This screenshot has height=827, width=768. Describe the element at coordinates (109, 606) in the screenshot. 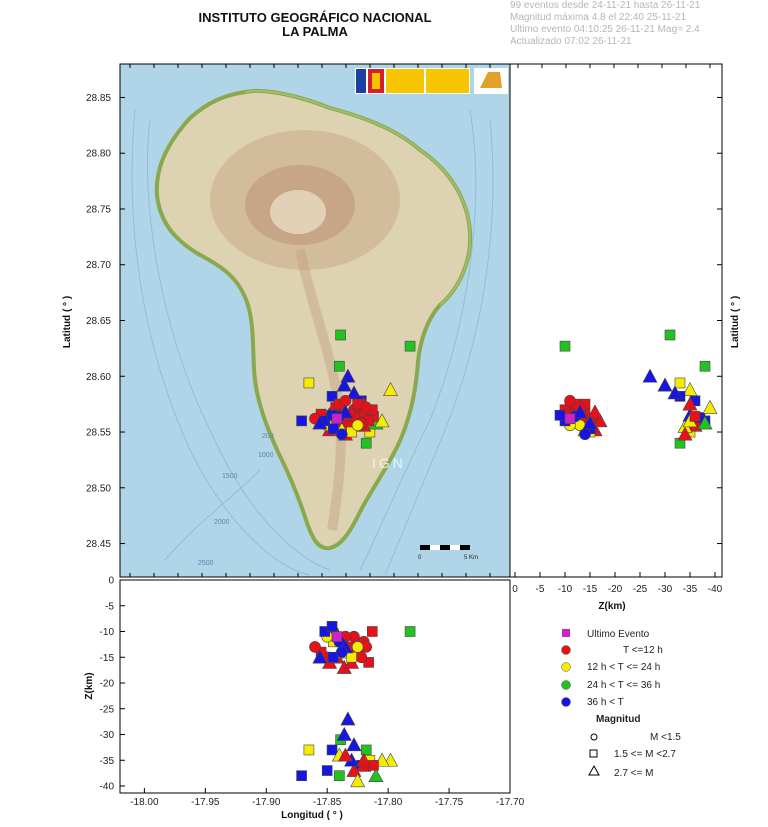

I see `depth-ytick-label: -5` at that location.